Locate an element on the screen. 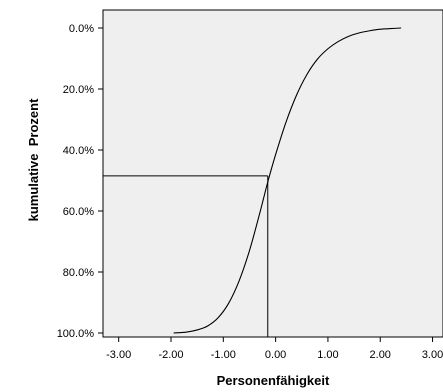 This screenshot has height=392, width=443. x-tick-label: 1.00 is located at coordinates (327, 355).